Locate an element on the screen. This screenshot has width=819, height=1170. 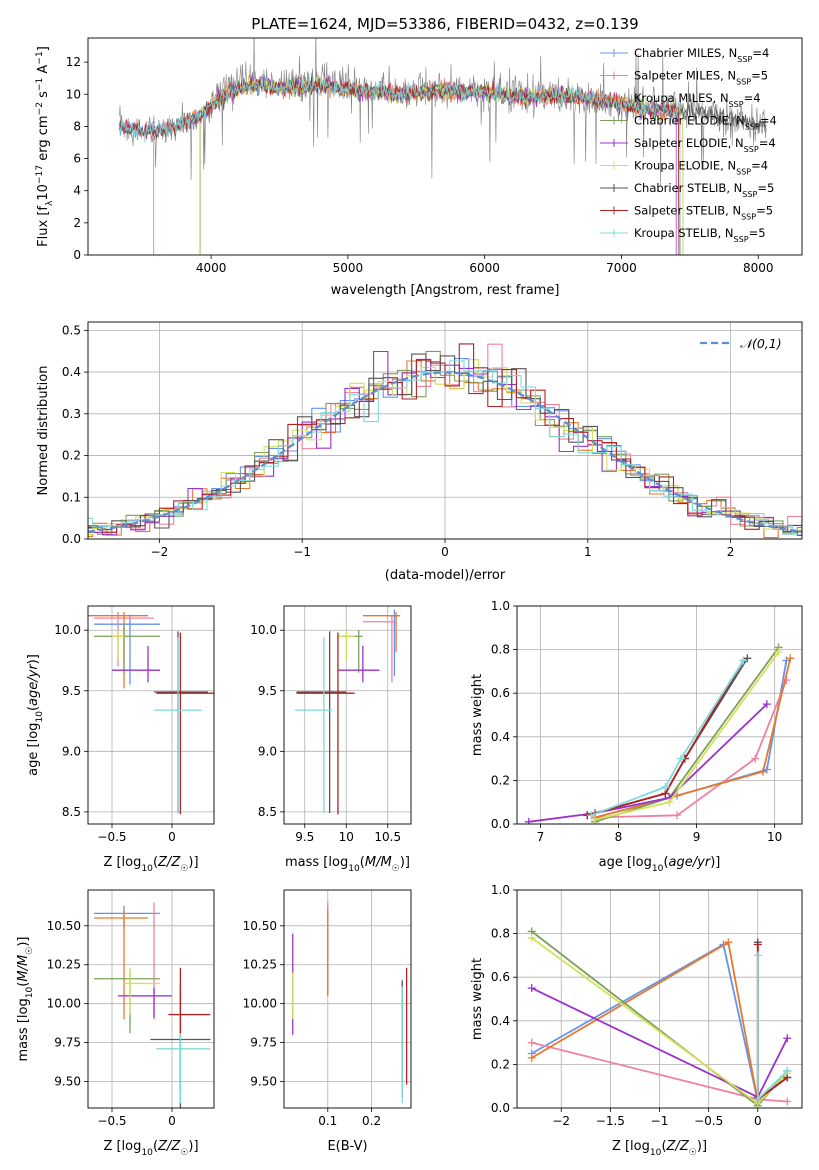
legend-entry: Salpeter ELODIE, NSSP=4 is located at coordinates (705, 145).